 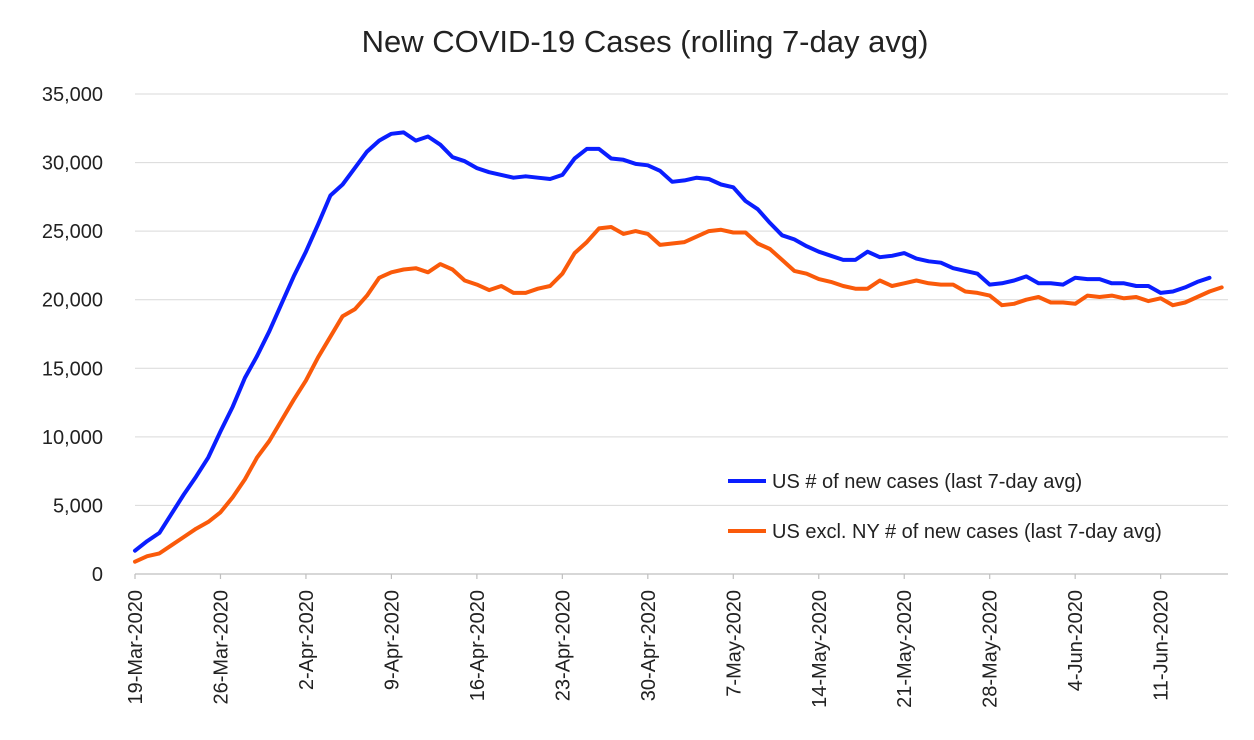 What do you see at coordinates (1076, 640) in the screenshot?
I see `x-tick-label: 4-Jun-2020` at bounding box center [1076, 640].